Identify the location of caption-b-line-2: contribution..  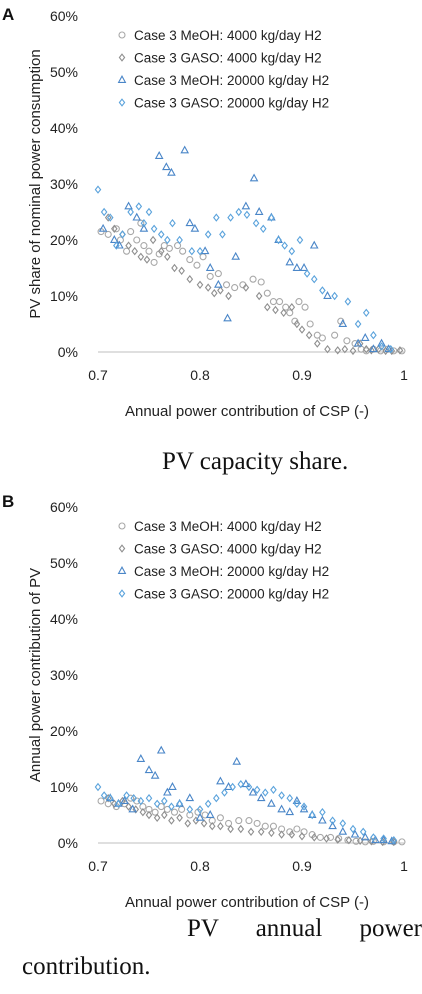
(86, 966).